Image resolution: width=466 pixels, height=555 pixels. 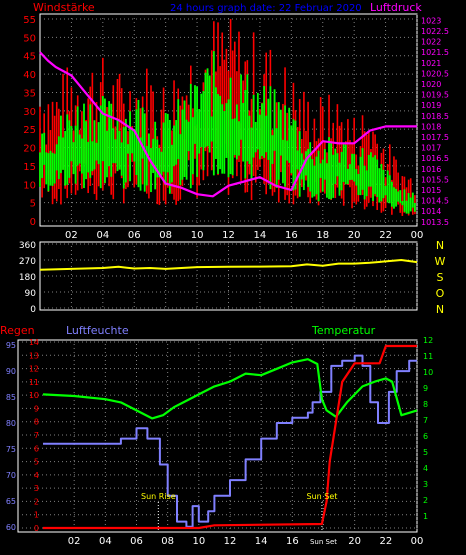 I want to click on direction-tick-label: 90, so click(x=31, y=294).